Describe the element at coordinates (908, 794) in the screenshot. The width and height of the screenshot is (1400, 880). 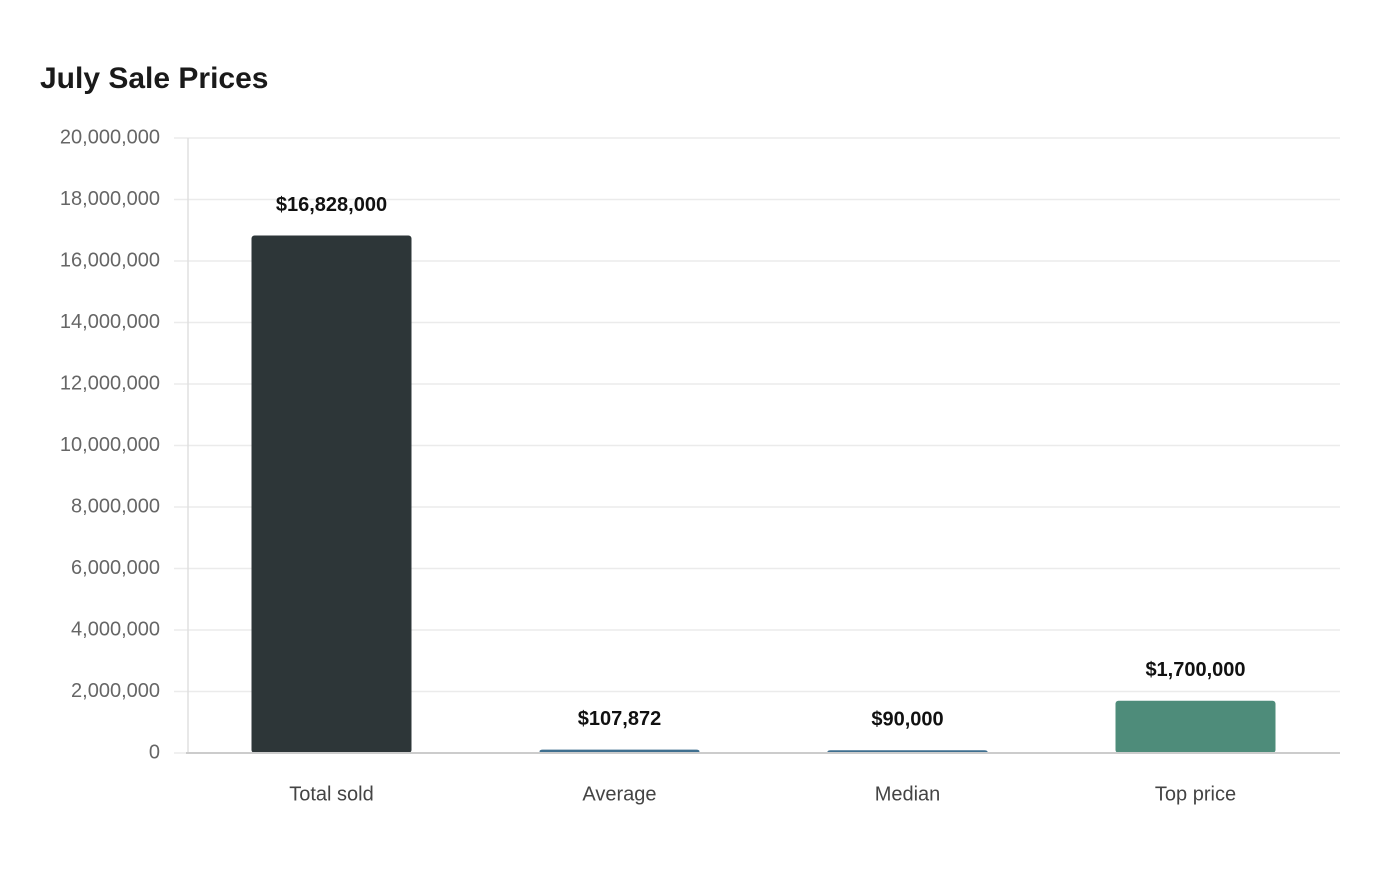
I see `x-tick-label: Median` at that location.